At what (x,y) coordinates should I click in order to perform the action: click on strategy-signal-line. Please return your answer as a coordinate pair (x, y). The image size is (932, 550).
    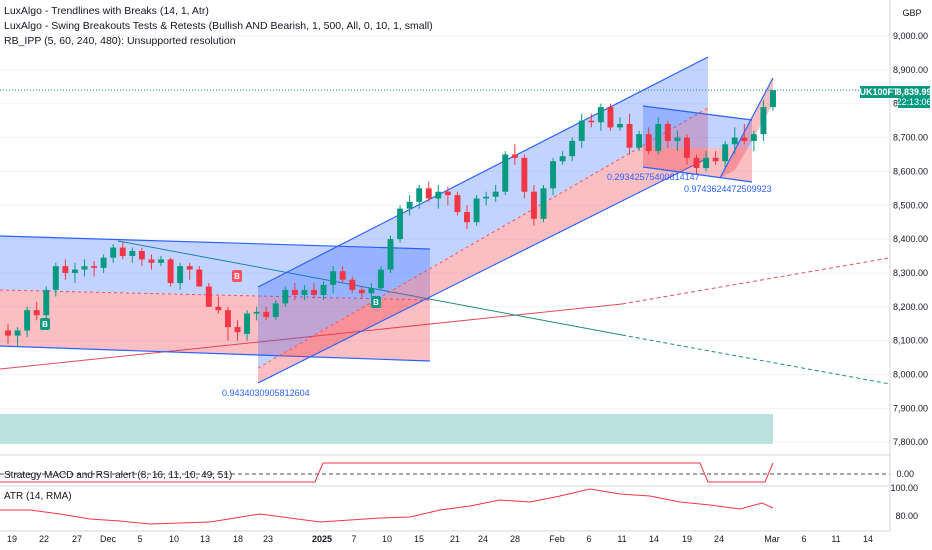
    Looking at the image, I should click on (387, 472).